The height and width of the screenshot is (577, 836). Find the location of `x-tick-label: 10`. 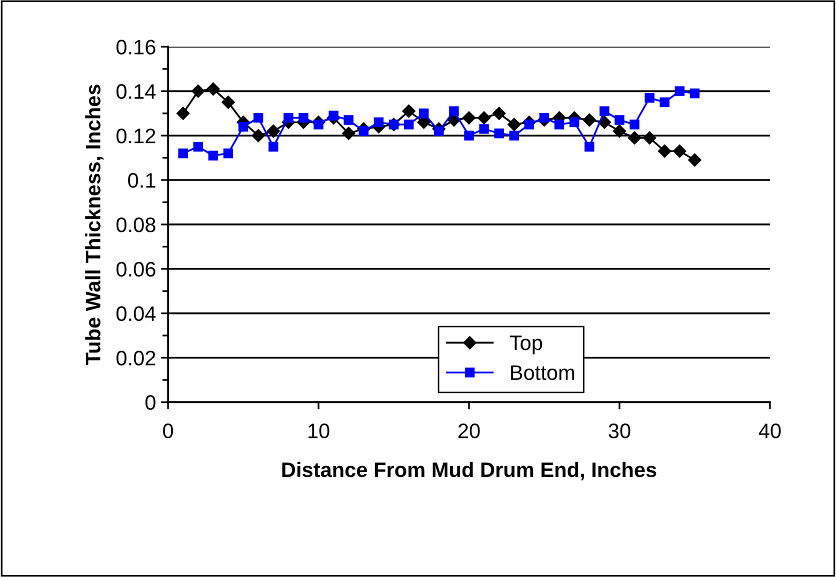

x-tick-label: 10 is located at coordinates (319, 431).